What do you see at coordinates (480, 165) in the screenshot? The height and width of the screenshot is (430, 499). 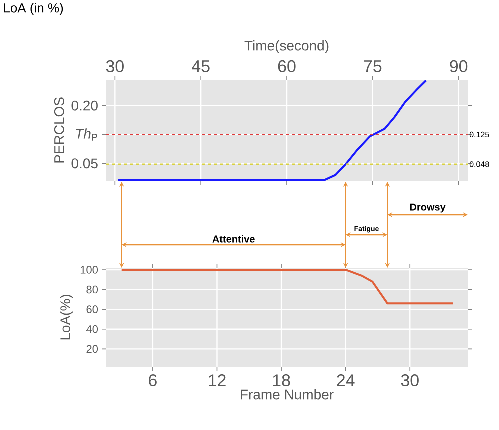 I see `ref-line-label: 0.048` at bounding box center [480, 165].